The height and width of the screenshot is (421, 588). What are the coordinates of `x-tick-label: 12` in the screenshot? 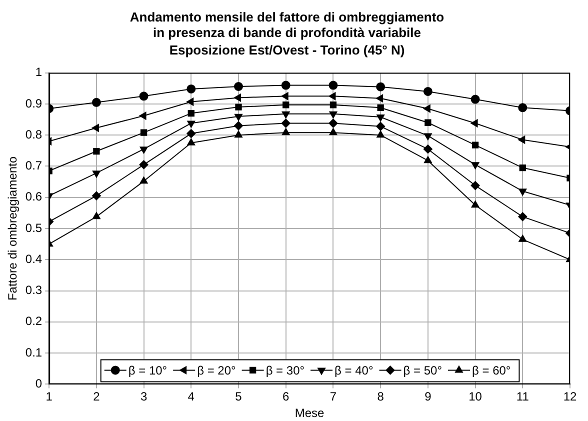 It's located at (570, 397).